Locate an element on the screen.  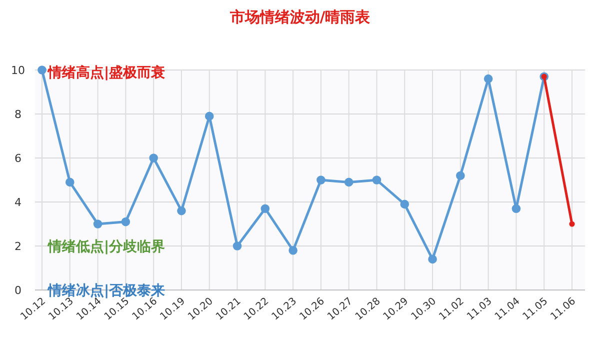
y-tick-label: 10 is located at coordinates (18, 70).